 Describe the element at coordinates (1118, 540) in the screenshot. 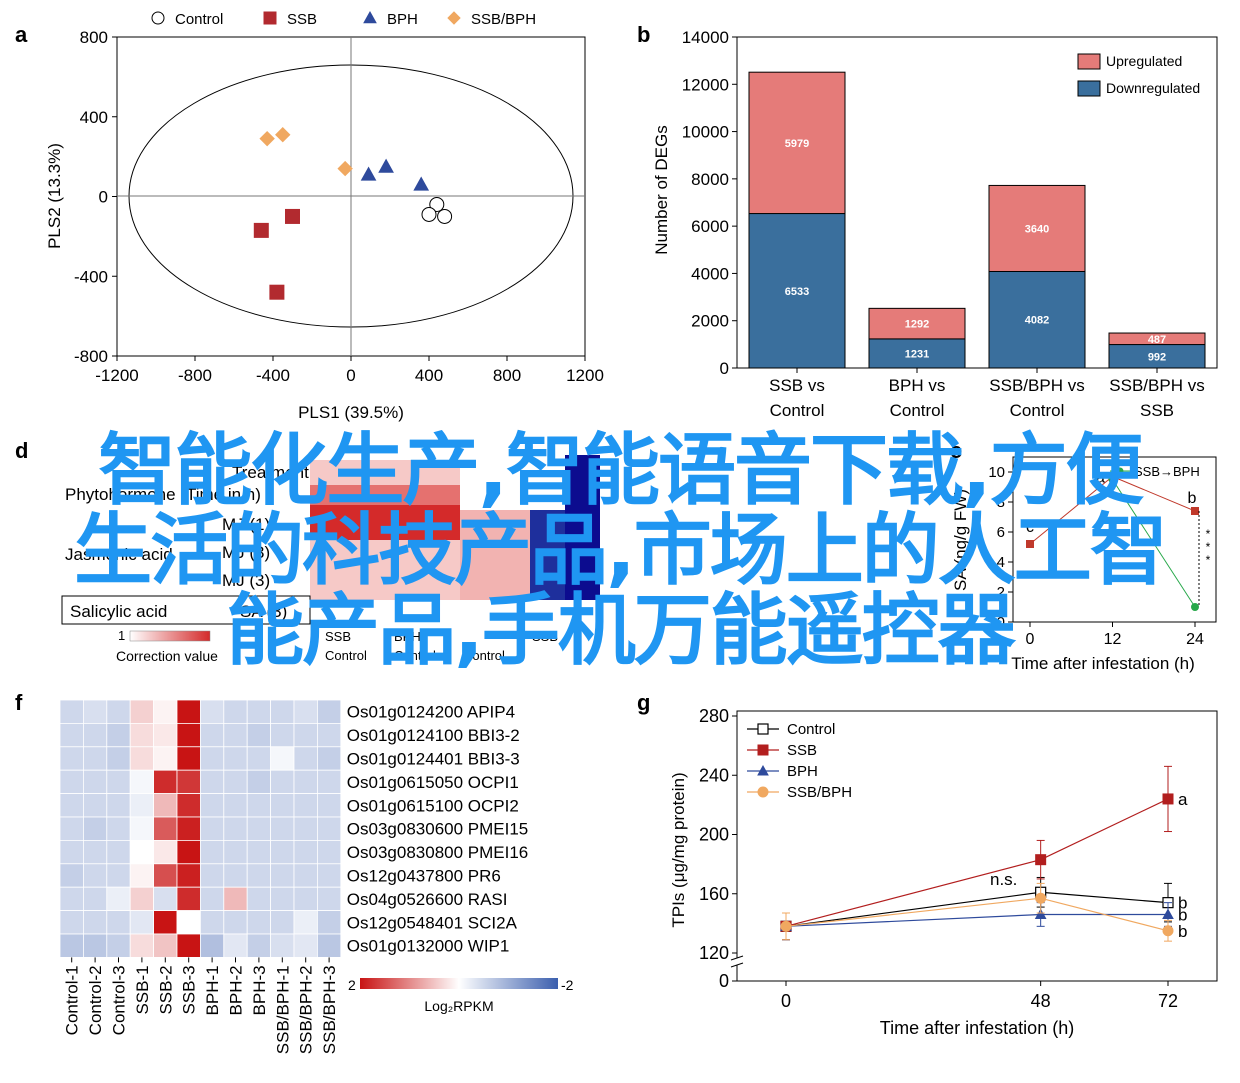

I see `panel-e-lines: cab***` at that location.